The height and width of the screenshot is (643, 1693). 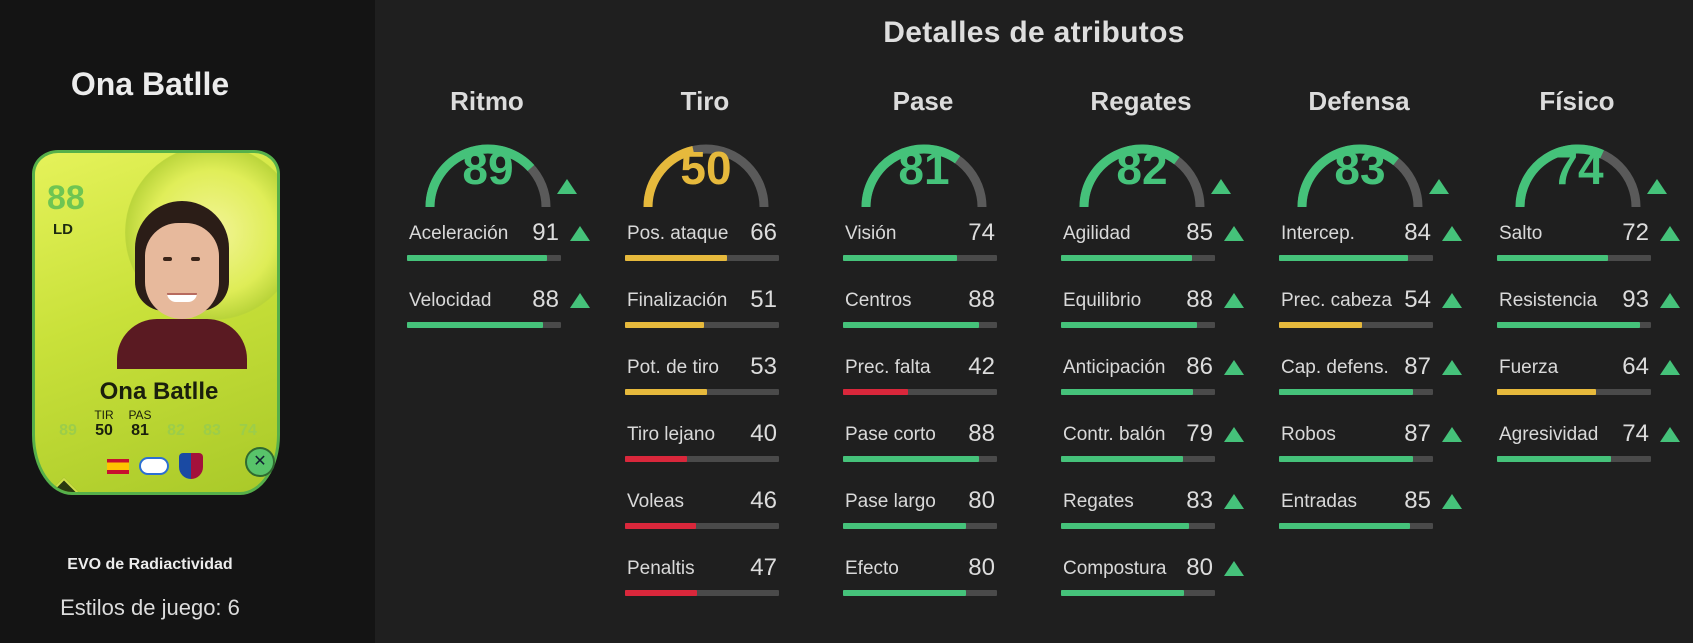 What do you see at coordinates (1161, 317) in the screenshot?
I see `stat-row: Equilibrio 88` at bounding box center [1161, 317].